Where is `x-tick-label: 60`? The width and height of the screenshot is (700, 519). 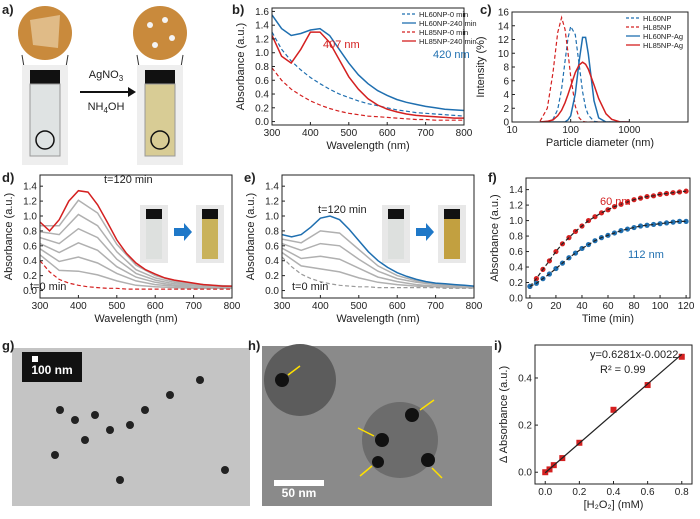
x-tick-label: 60 is located at coordinates (608, 306).